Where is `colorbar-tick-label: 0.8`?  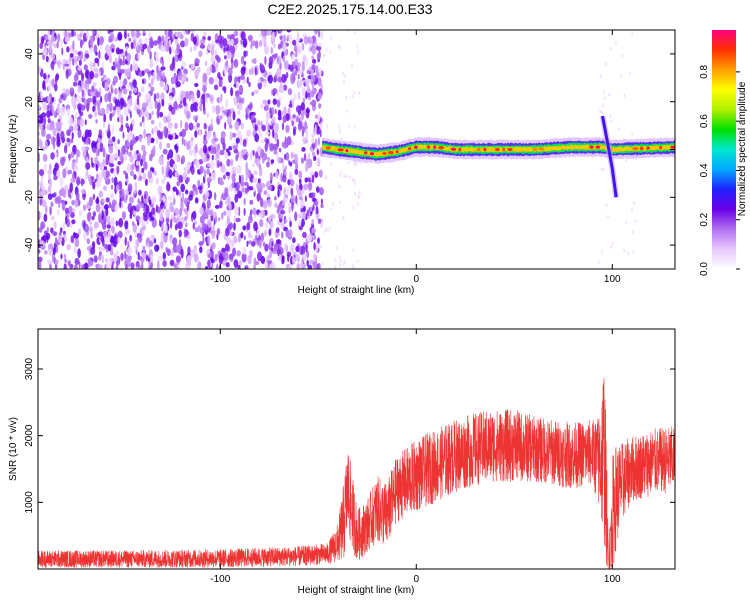 colorbar-tick-label: 0.8 is located at coordinates (704, 71).